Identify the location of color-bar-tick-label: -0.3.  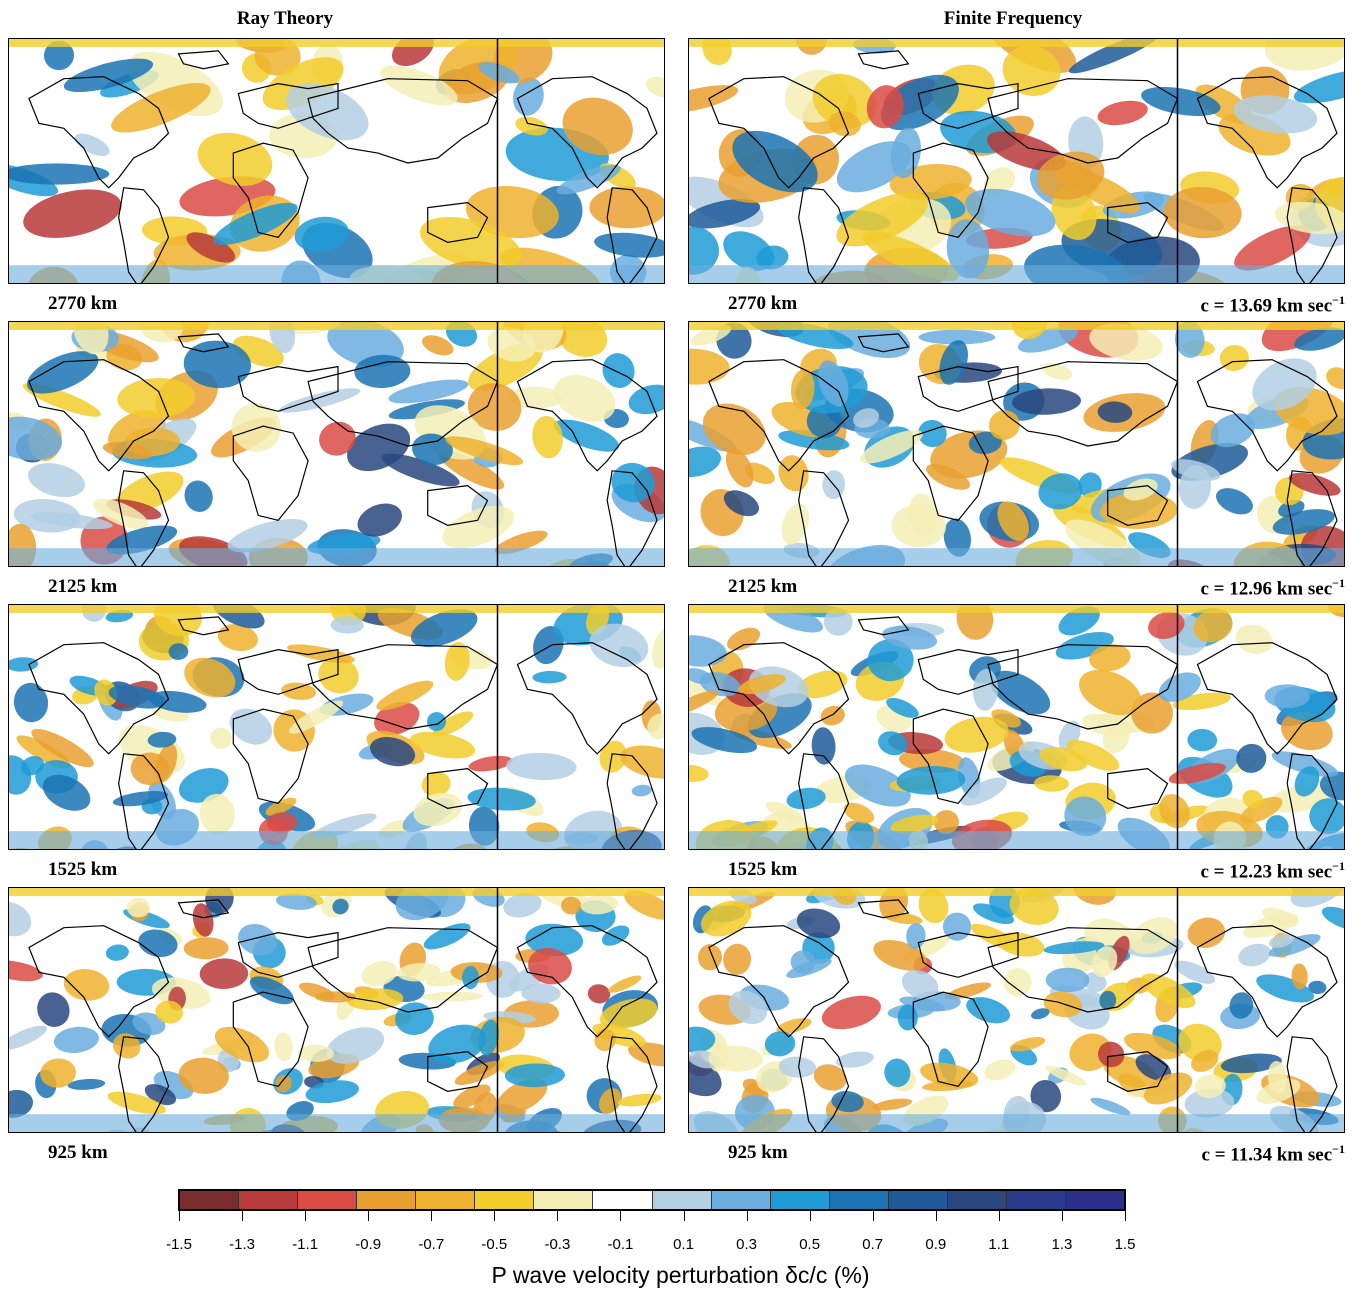
(557, 1244).